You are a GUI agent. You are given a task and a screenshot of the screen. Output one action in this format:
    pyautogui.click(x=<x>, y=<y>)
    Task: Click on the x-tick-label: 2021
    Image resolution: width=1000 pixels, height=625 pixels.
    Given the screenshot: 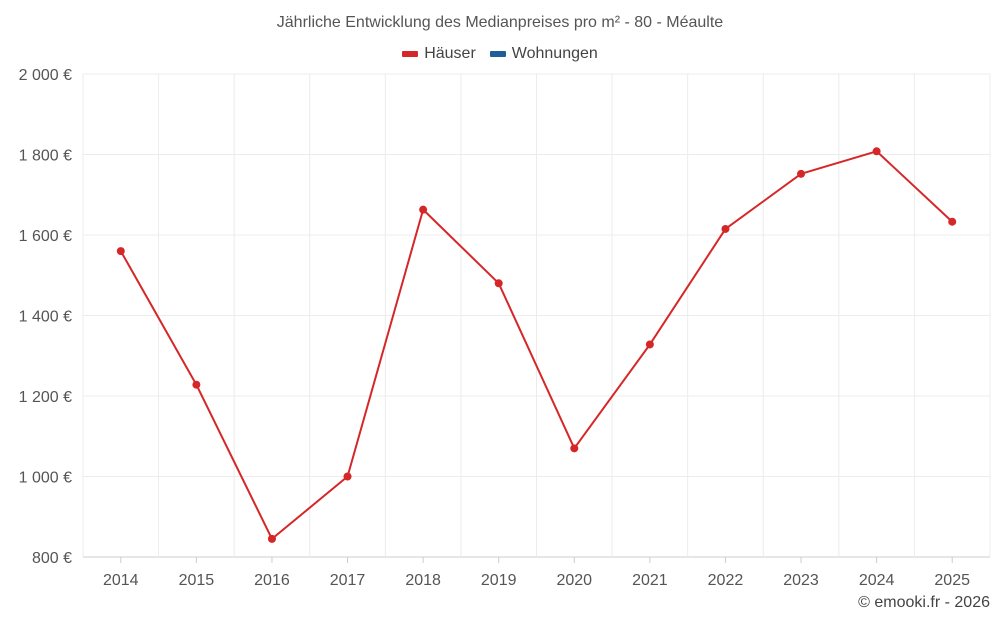 What is the action you would take?
    pyautogui.click(x=650, y=580)
    